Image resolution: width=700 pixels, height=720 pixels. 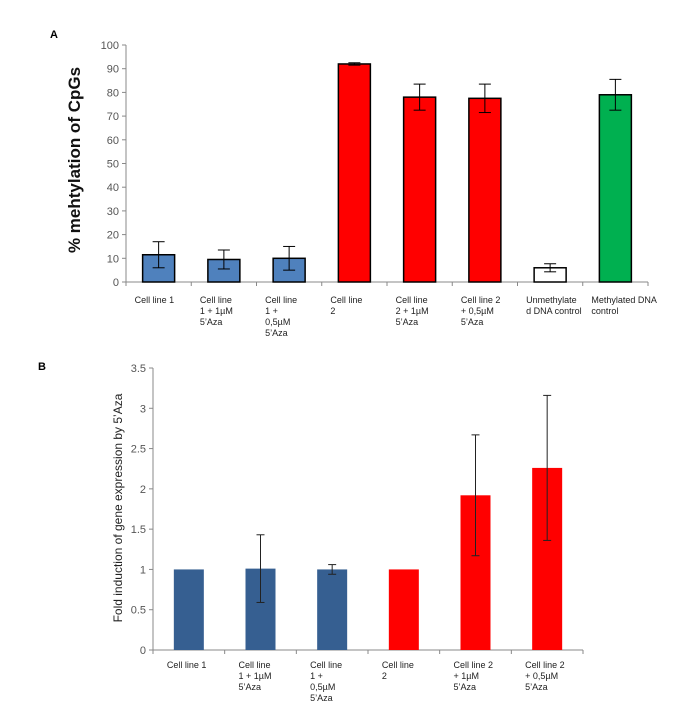 I want to click on b-y-tick-label: 1, so click(x=143, y=570).